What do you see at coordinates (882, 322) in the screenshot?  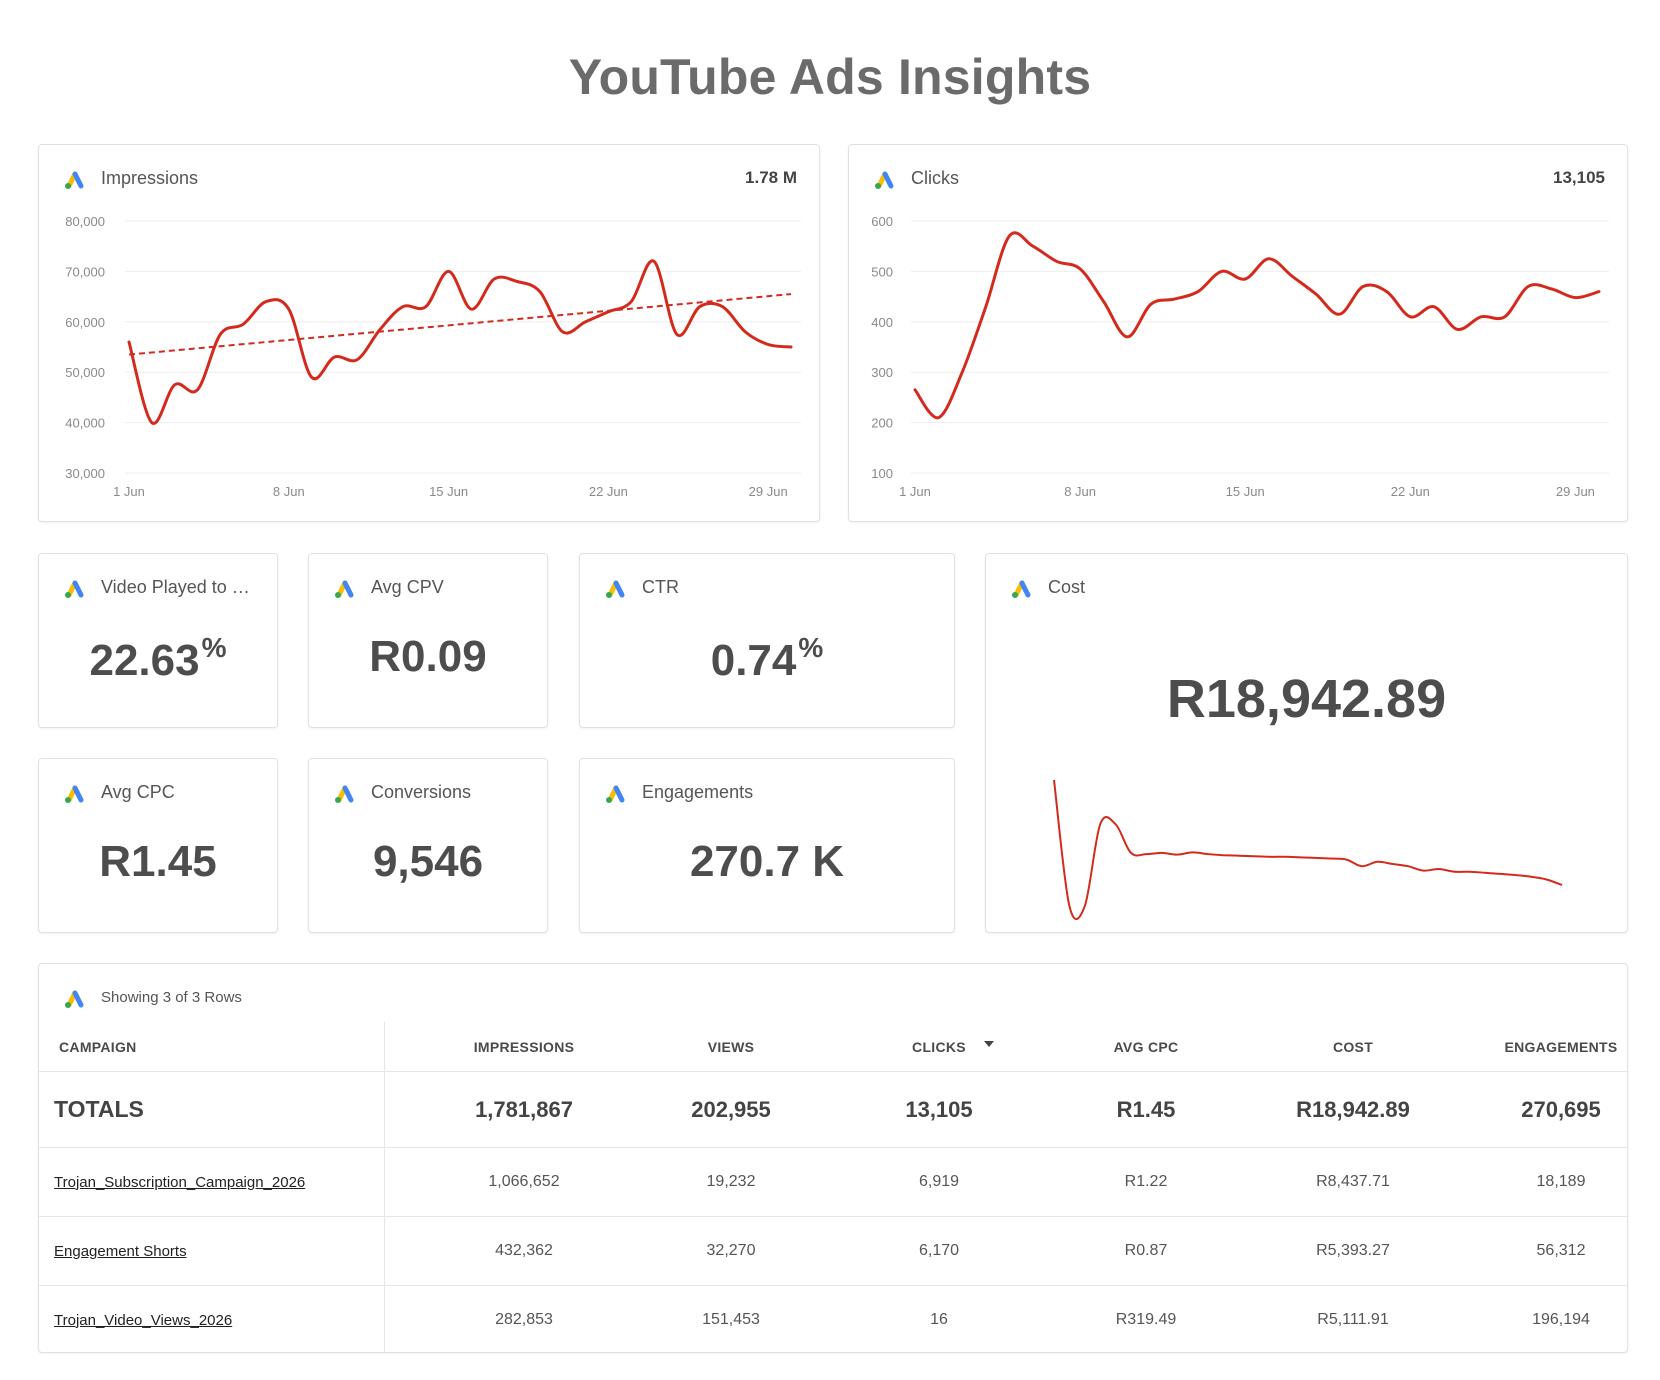 I see `y-tick-label: 400` at bounding box center [882, 322].